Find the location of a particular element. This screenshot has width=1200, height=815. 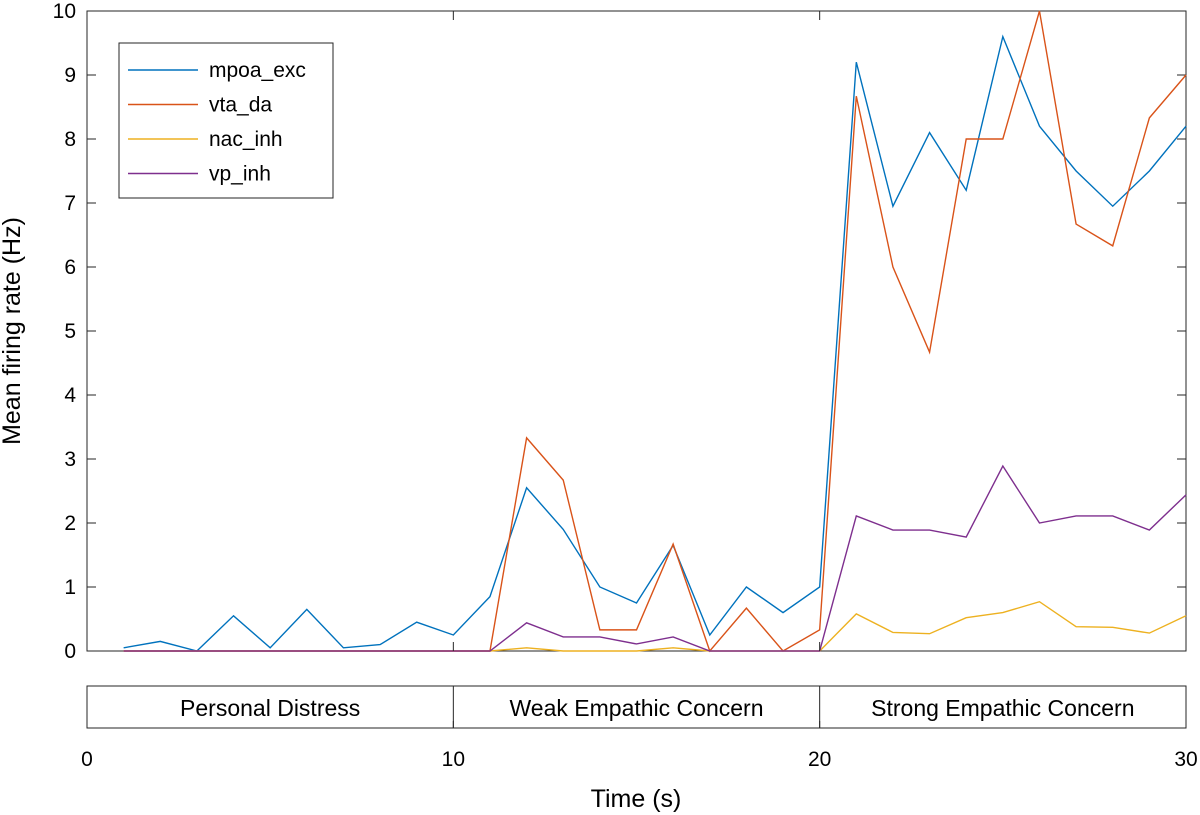

y-tick-label: 10 is located at coordinates (64, 11).